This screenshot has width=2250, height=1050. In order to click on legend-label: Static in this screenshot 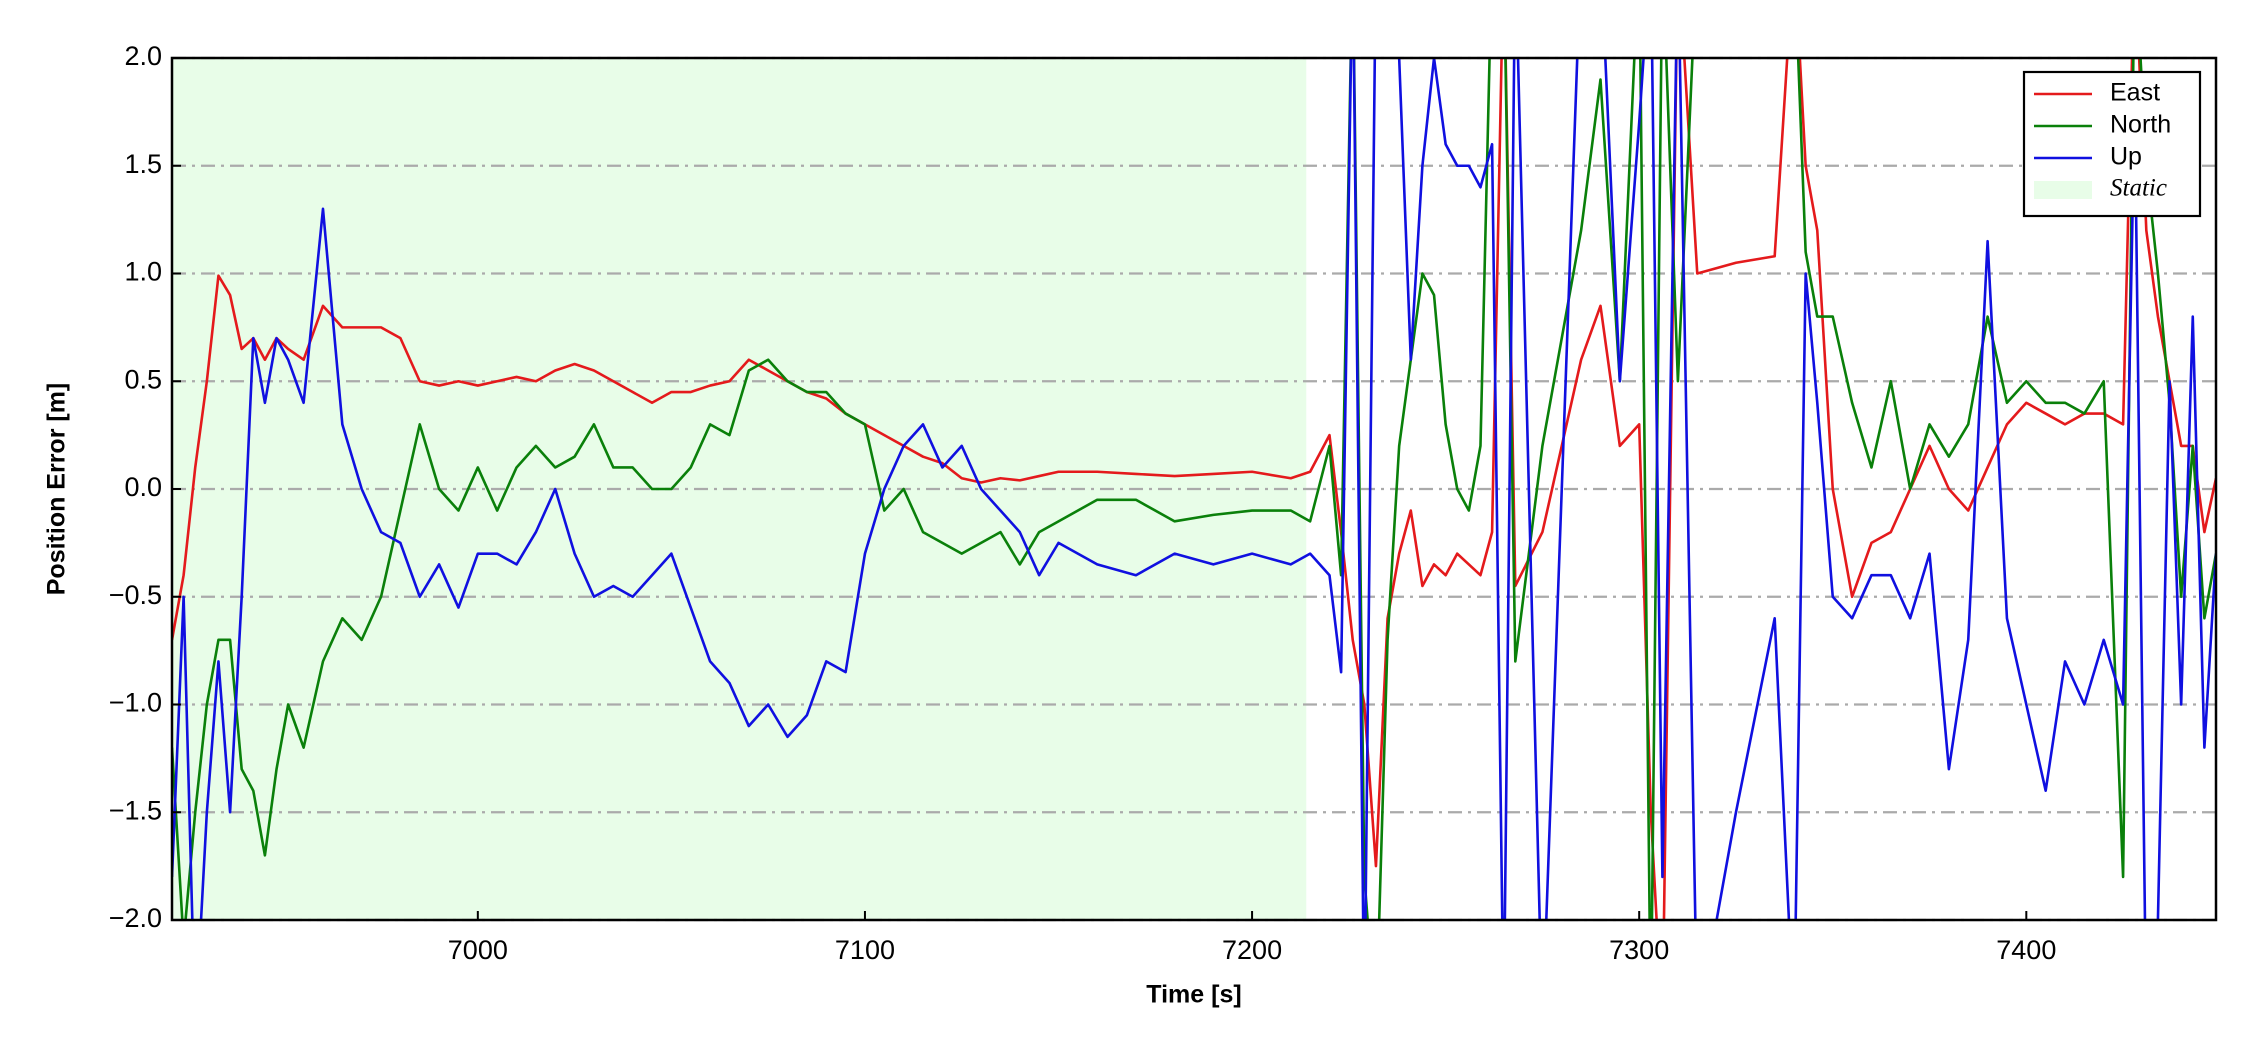, I will do `click(2138, 188)`.